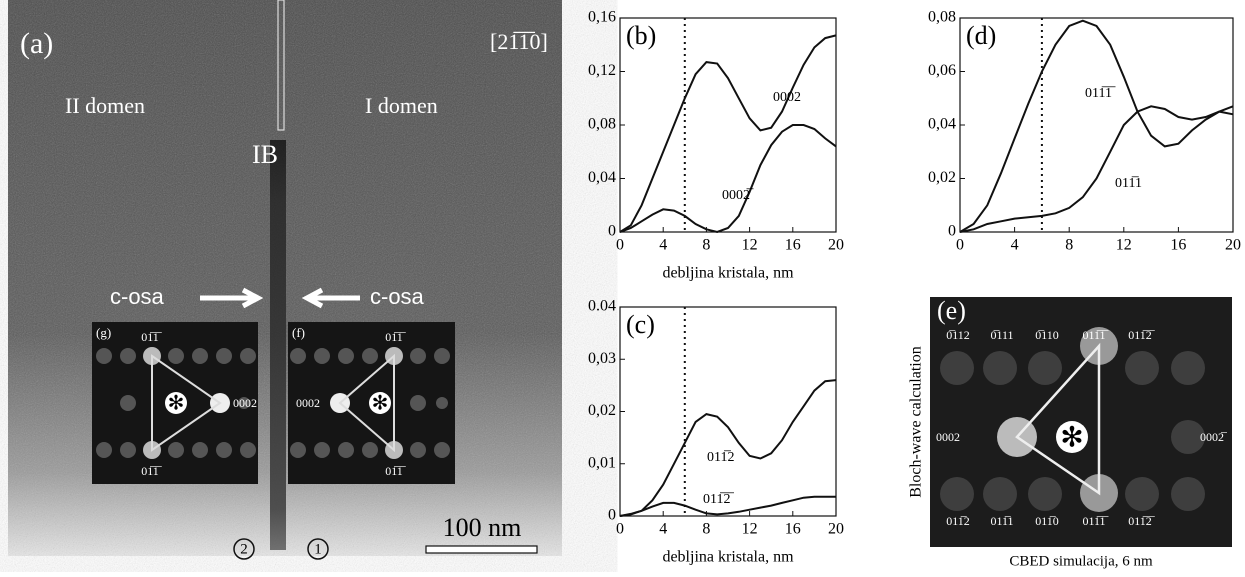 The width and height of the screenshot is (1245, 577). What do you see at coordinates (981, 35) in the screenshot?
I see `panel-label: (d)` at bounding box center [981, 35].